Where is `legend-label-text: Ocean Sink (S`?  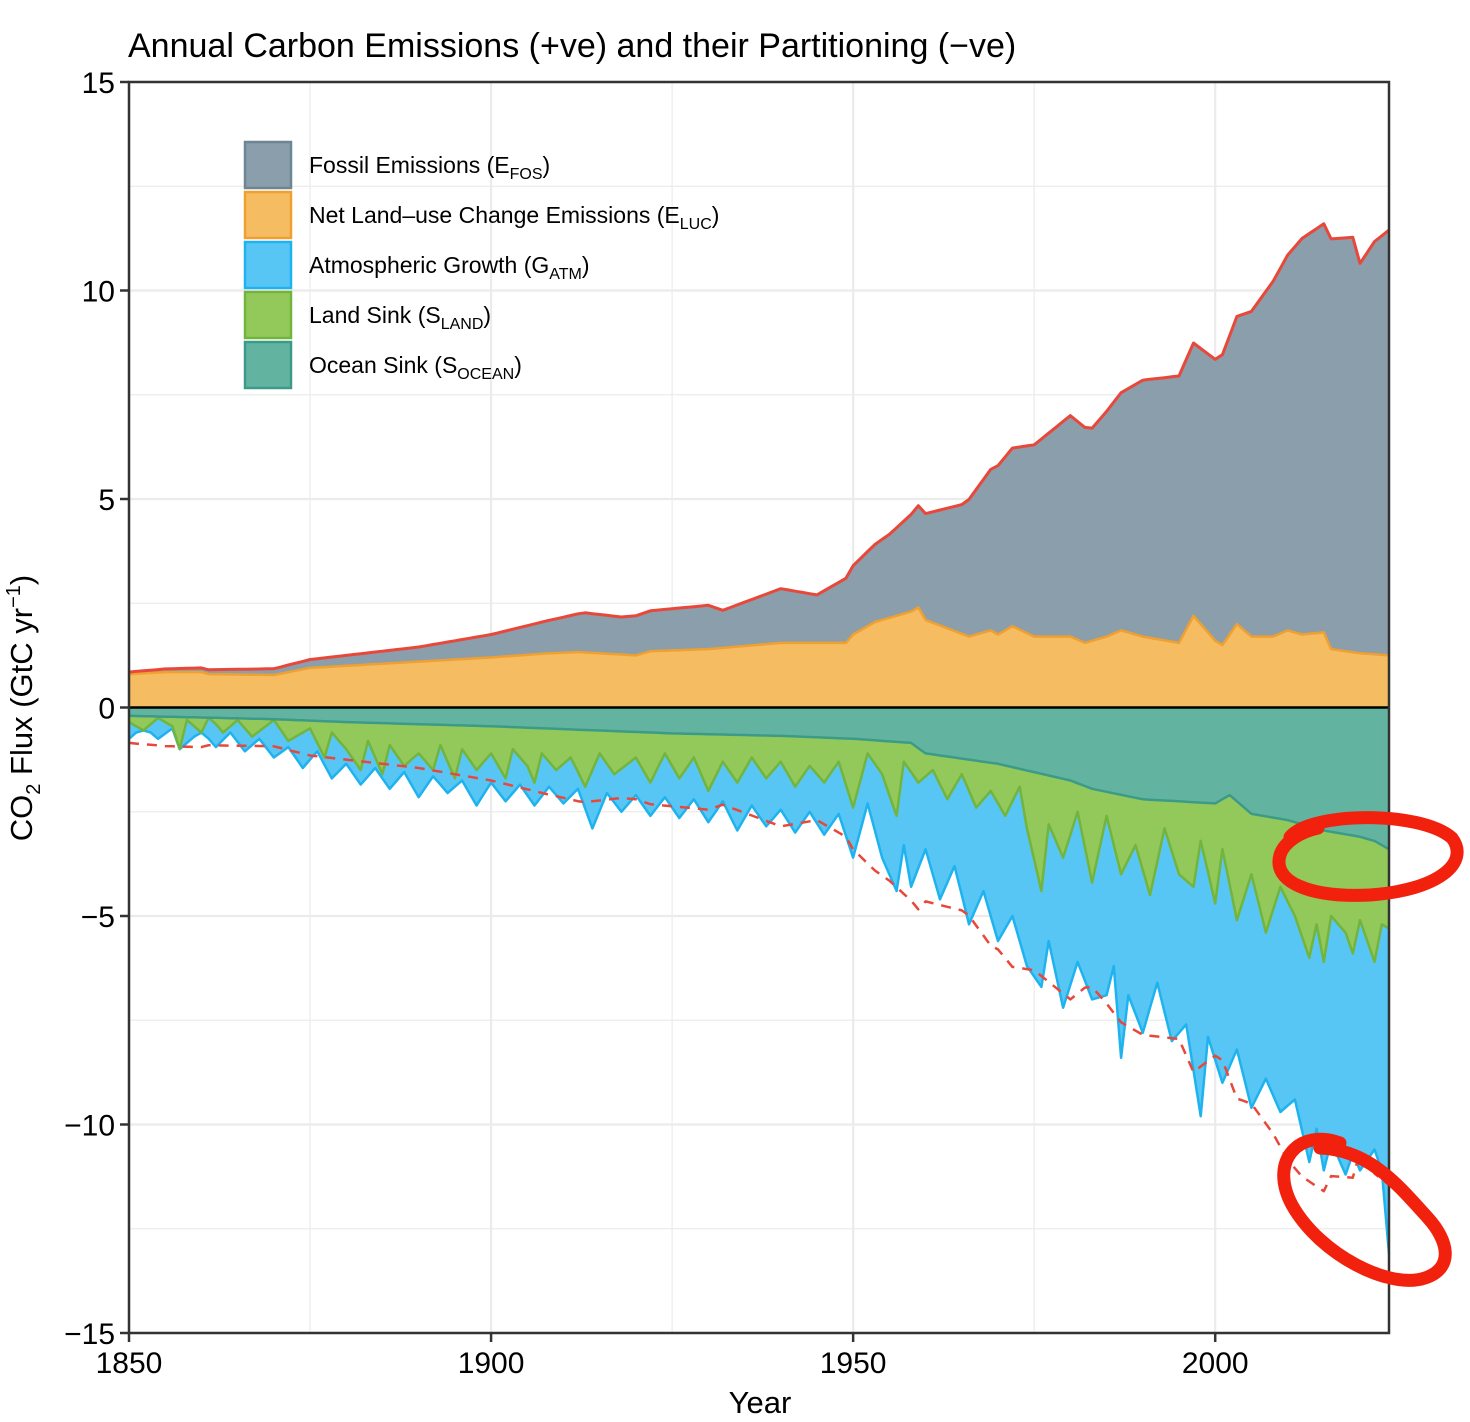 legend-label-text: Ocean Sink (S is located at coordinates (383, 365).